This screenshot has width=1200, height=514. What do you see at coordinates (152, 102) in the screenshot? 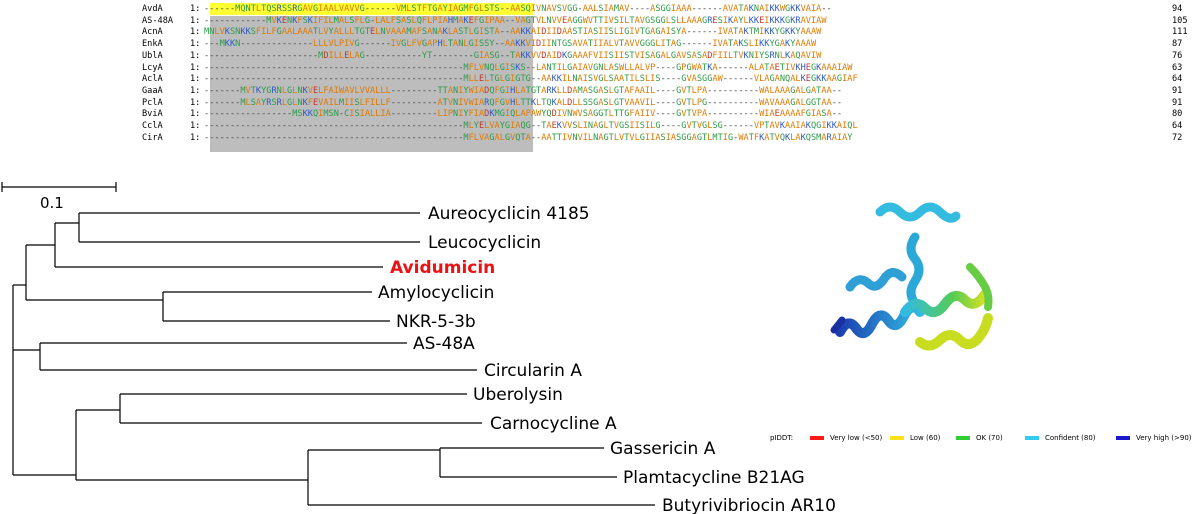
I see `sequence-name: PclA` at bounding box center [152, 102].